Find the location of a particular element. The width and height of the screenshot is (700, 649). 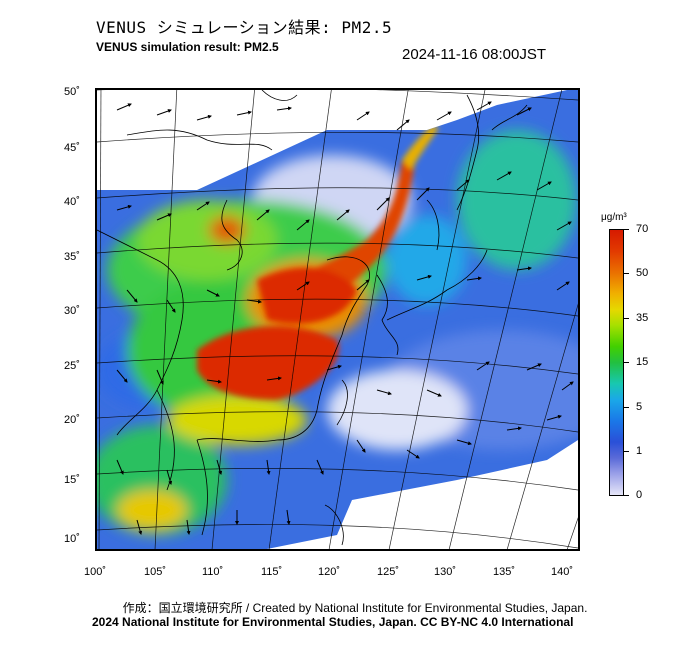

colorbar is located at coordinates (616, 362).